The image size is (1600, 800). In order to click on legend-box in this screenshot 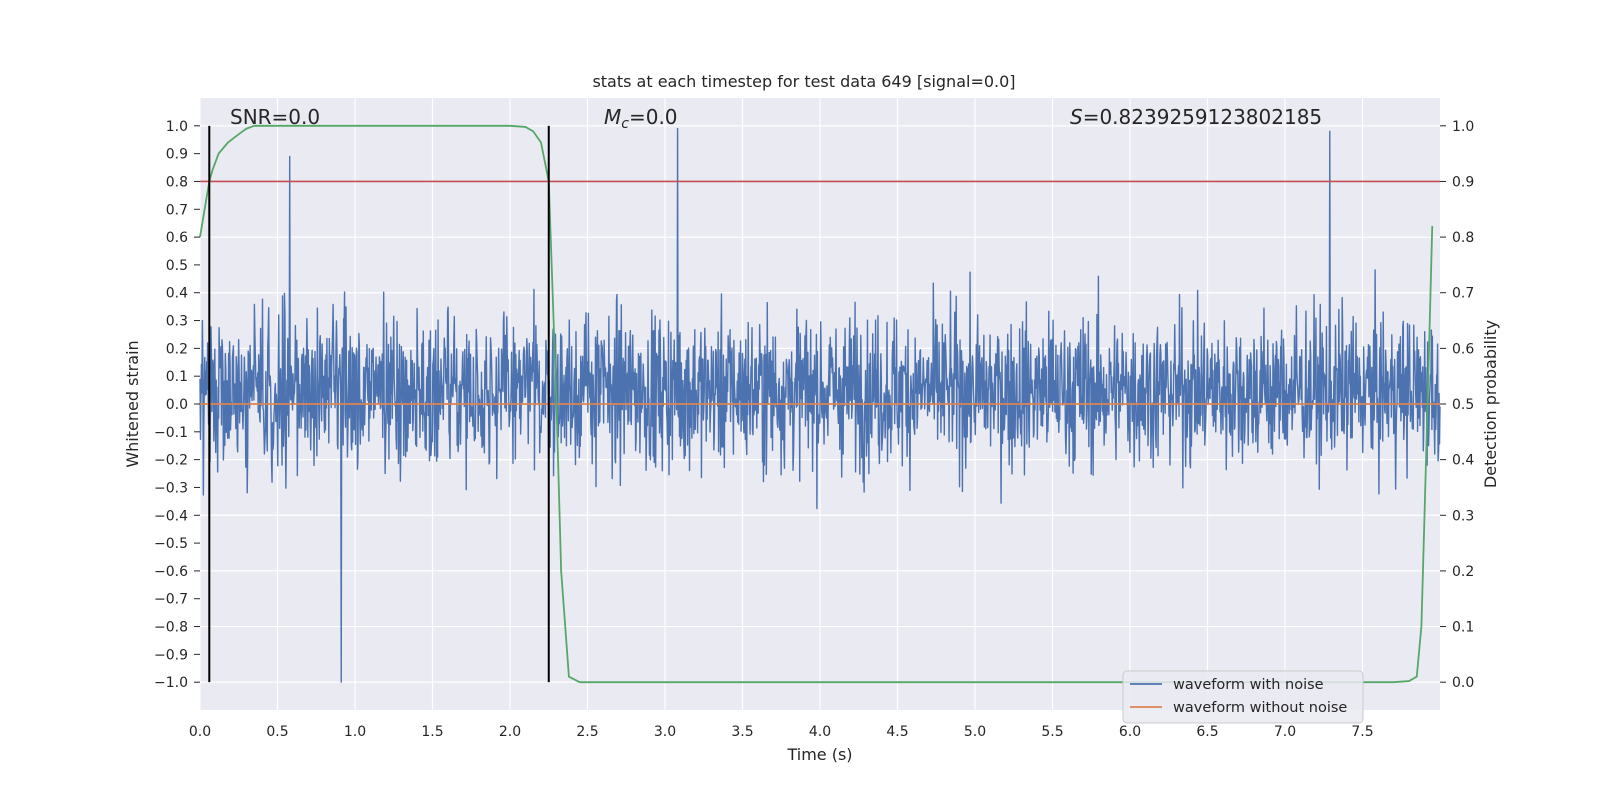, I will do `click(1243, 697)`.